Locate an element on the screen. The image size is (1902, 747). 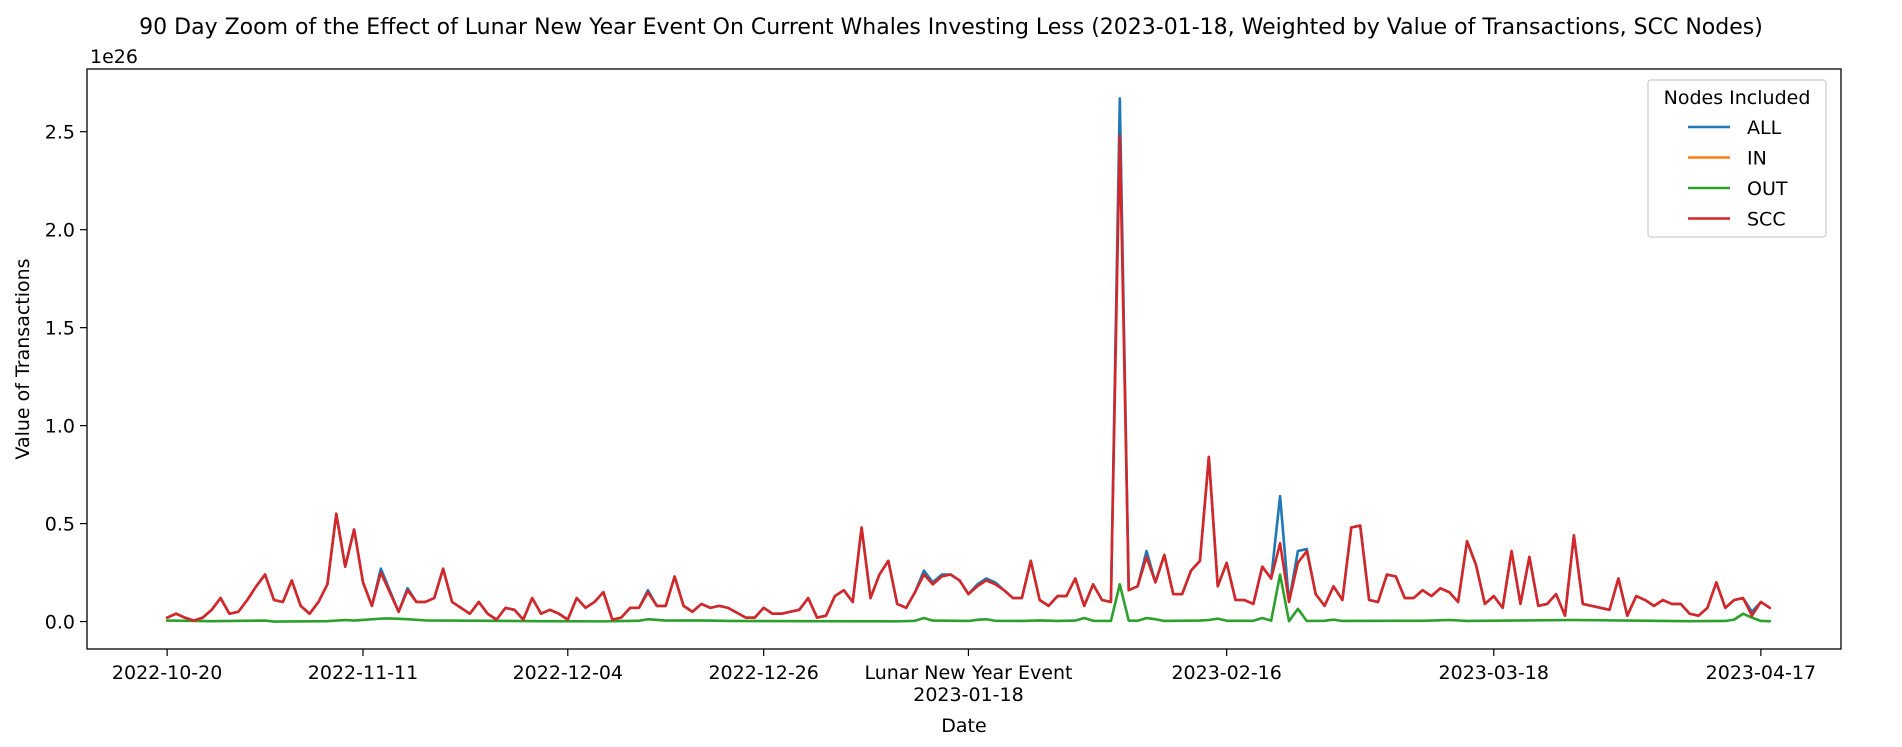
x-tick-label: 2022-10-20 is located at coordinates (167, 673).